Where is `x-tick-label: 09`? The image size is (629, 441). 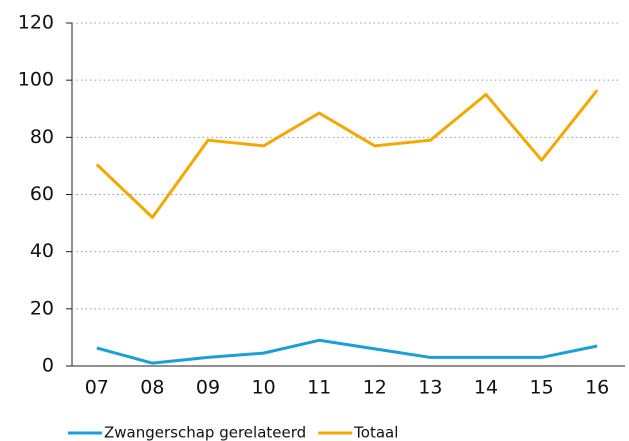 x-tick-label: 09 is located at coordinates (208, 388).